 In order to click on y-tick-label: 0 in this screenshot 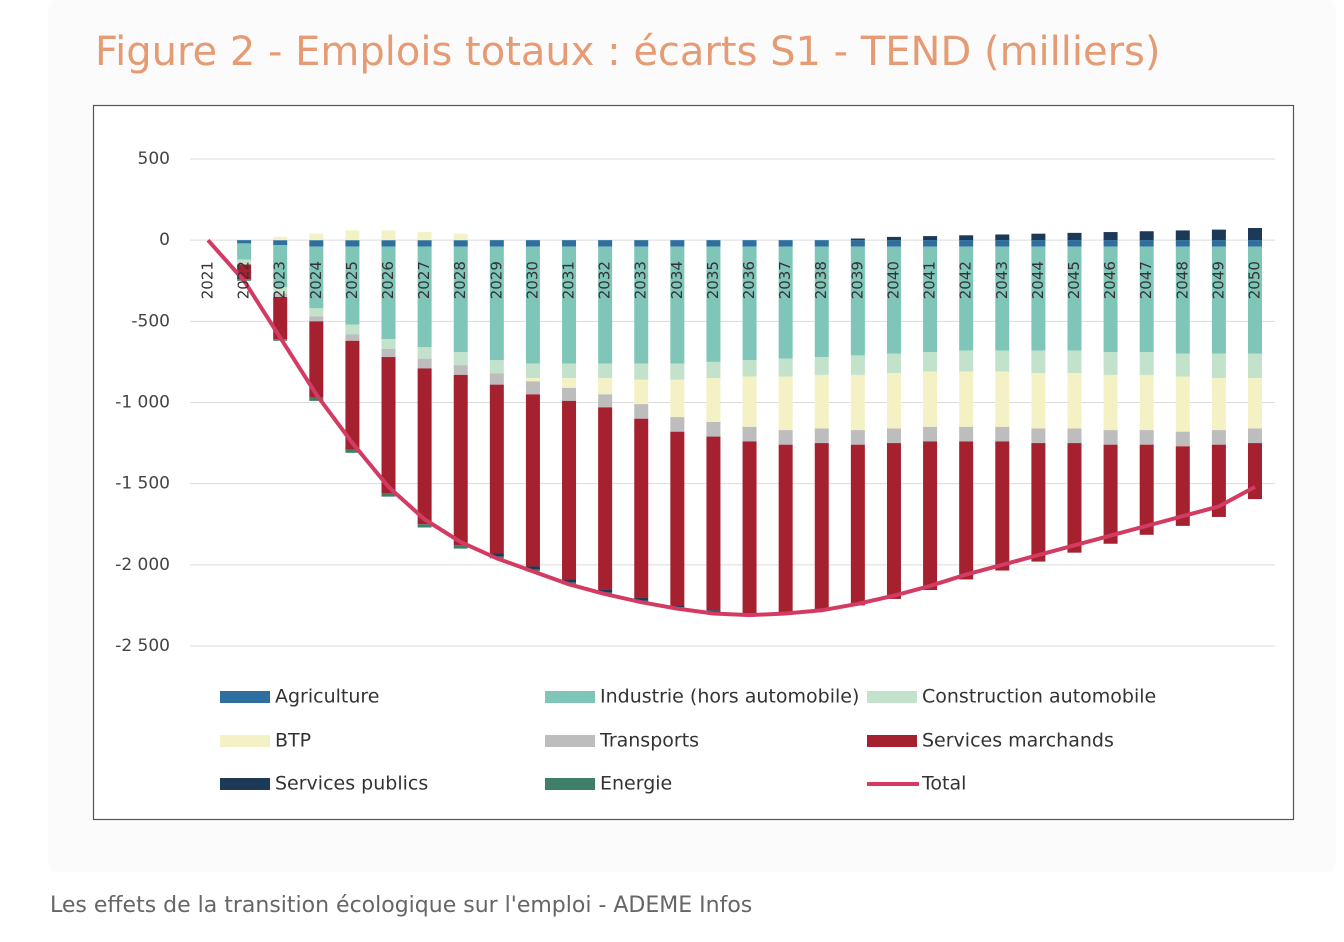, I will do `click(164, 240)`.